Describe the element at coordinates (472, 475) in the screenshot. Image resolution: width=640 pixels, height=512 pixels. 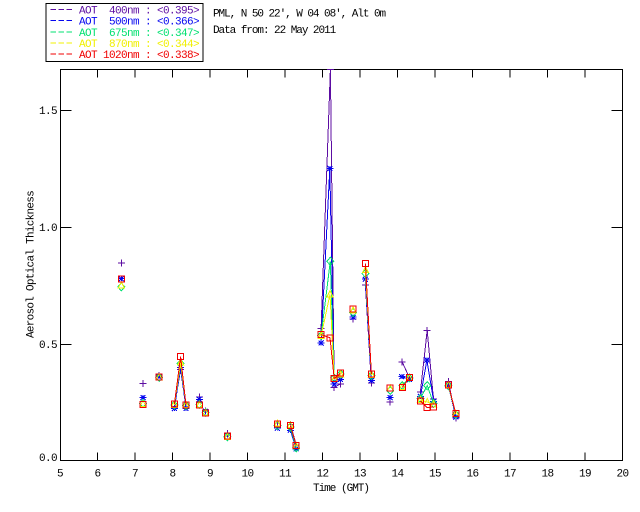
I see `svg-text: 16` at that location.